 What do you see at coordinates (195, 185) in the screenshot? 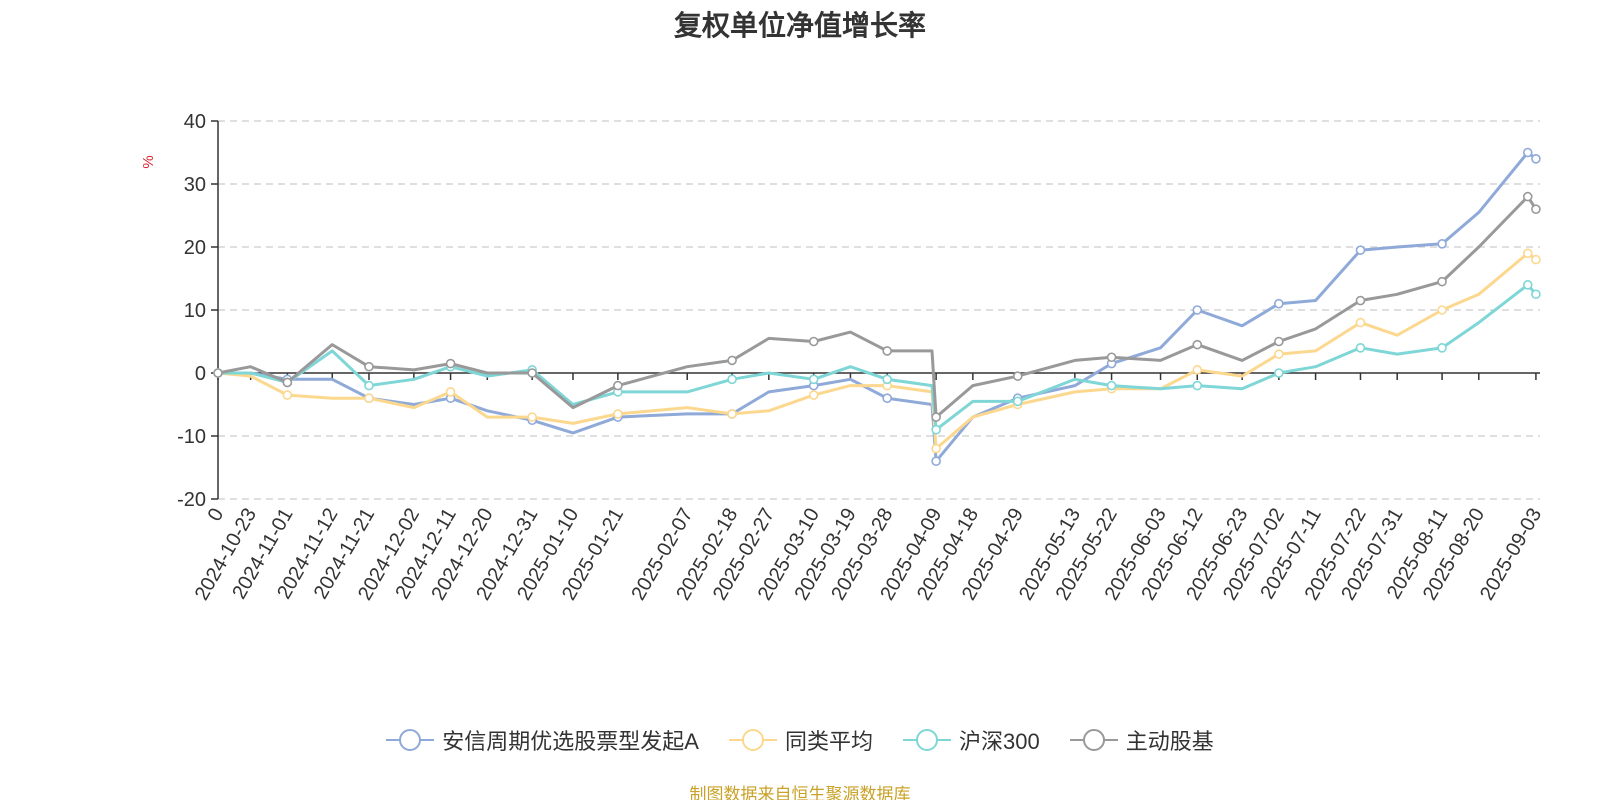
I see `y-tick-label: 30` at bounding box center [195, 185].